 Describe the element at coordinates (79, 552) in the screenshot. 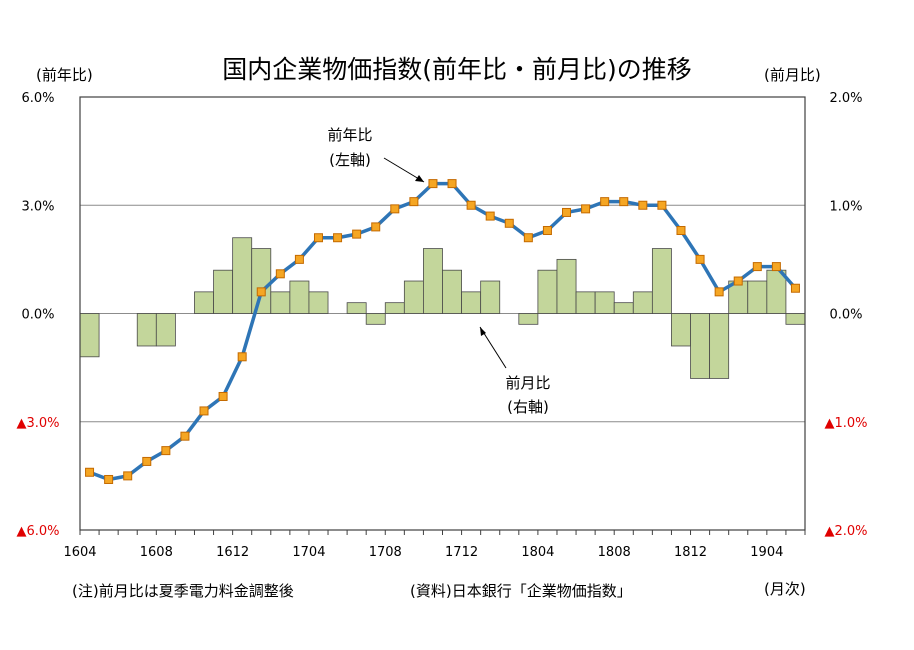

I see `x-tick-label: 1604` at that location.